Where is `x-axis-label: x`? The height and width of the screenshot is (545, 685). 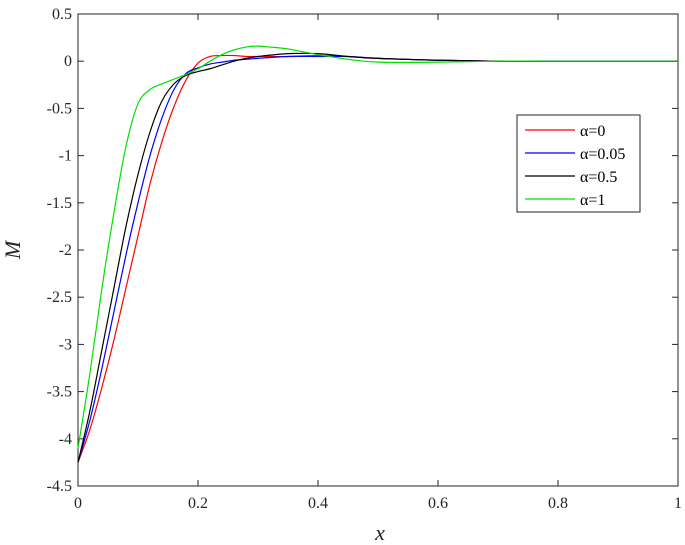 x-axis-label: x is located at coordinates (379, 532).